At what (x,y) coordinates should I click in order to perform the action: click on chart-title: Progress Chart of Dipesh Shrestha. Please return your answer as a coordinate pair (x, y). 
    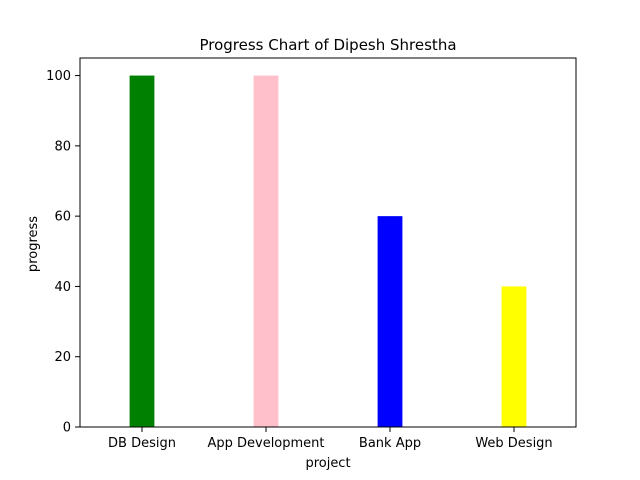
    Looking at the image, I should click on (327, 45).